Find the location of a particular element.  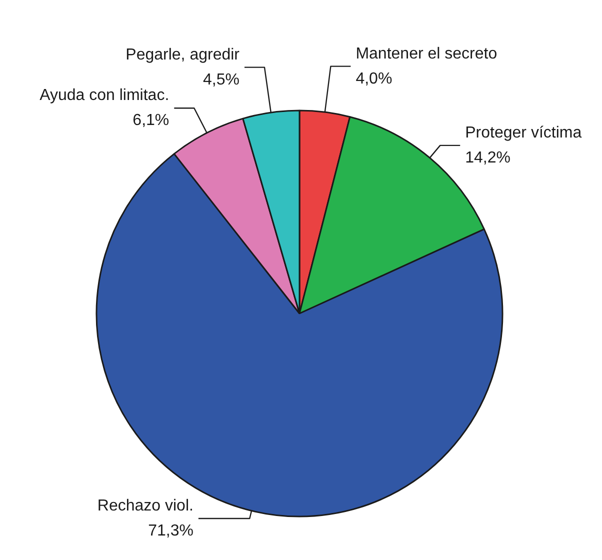

slice-label: Rechazo viol. is located at coordinates (145, 506).